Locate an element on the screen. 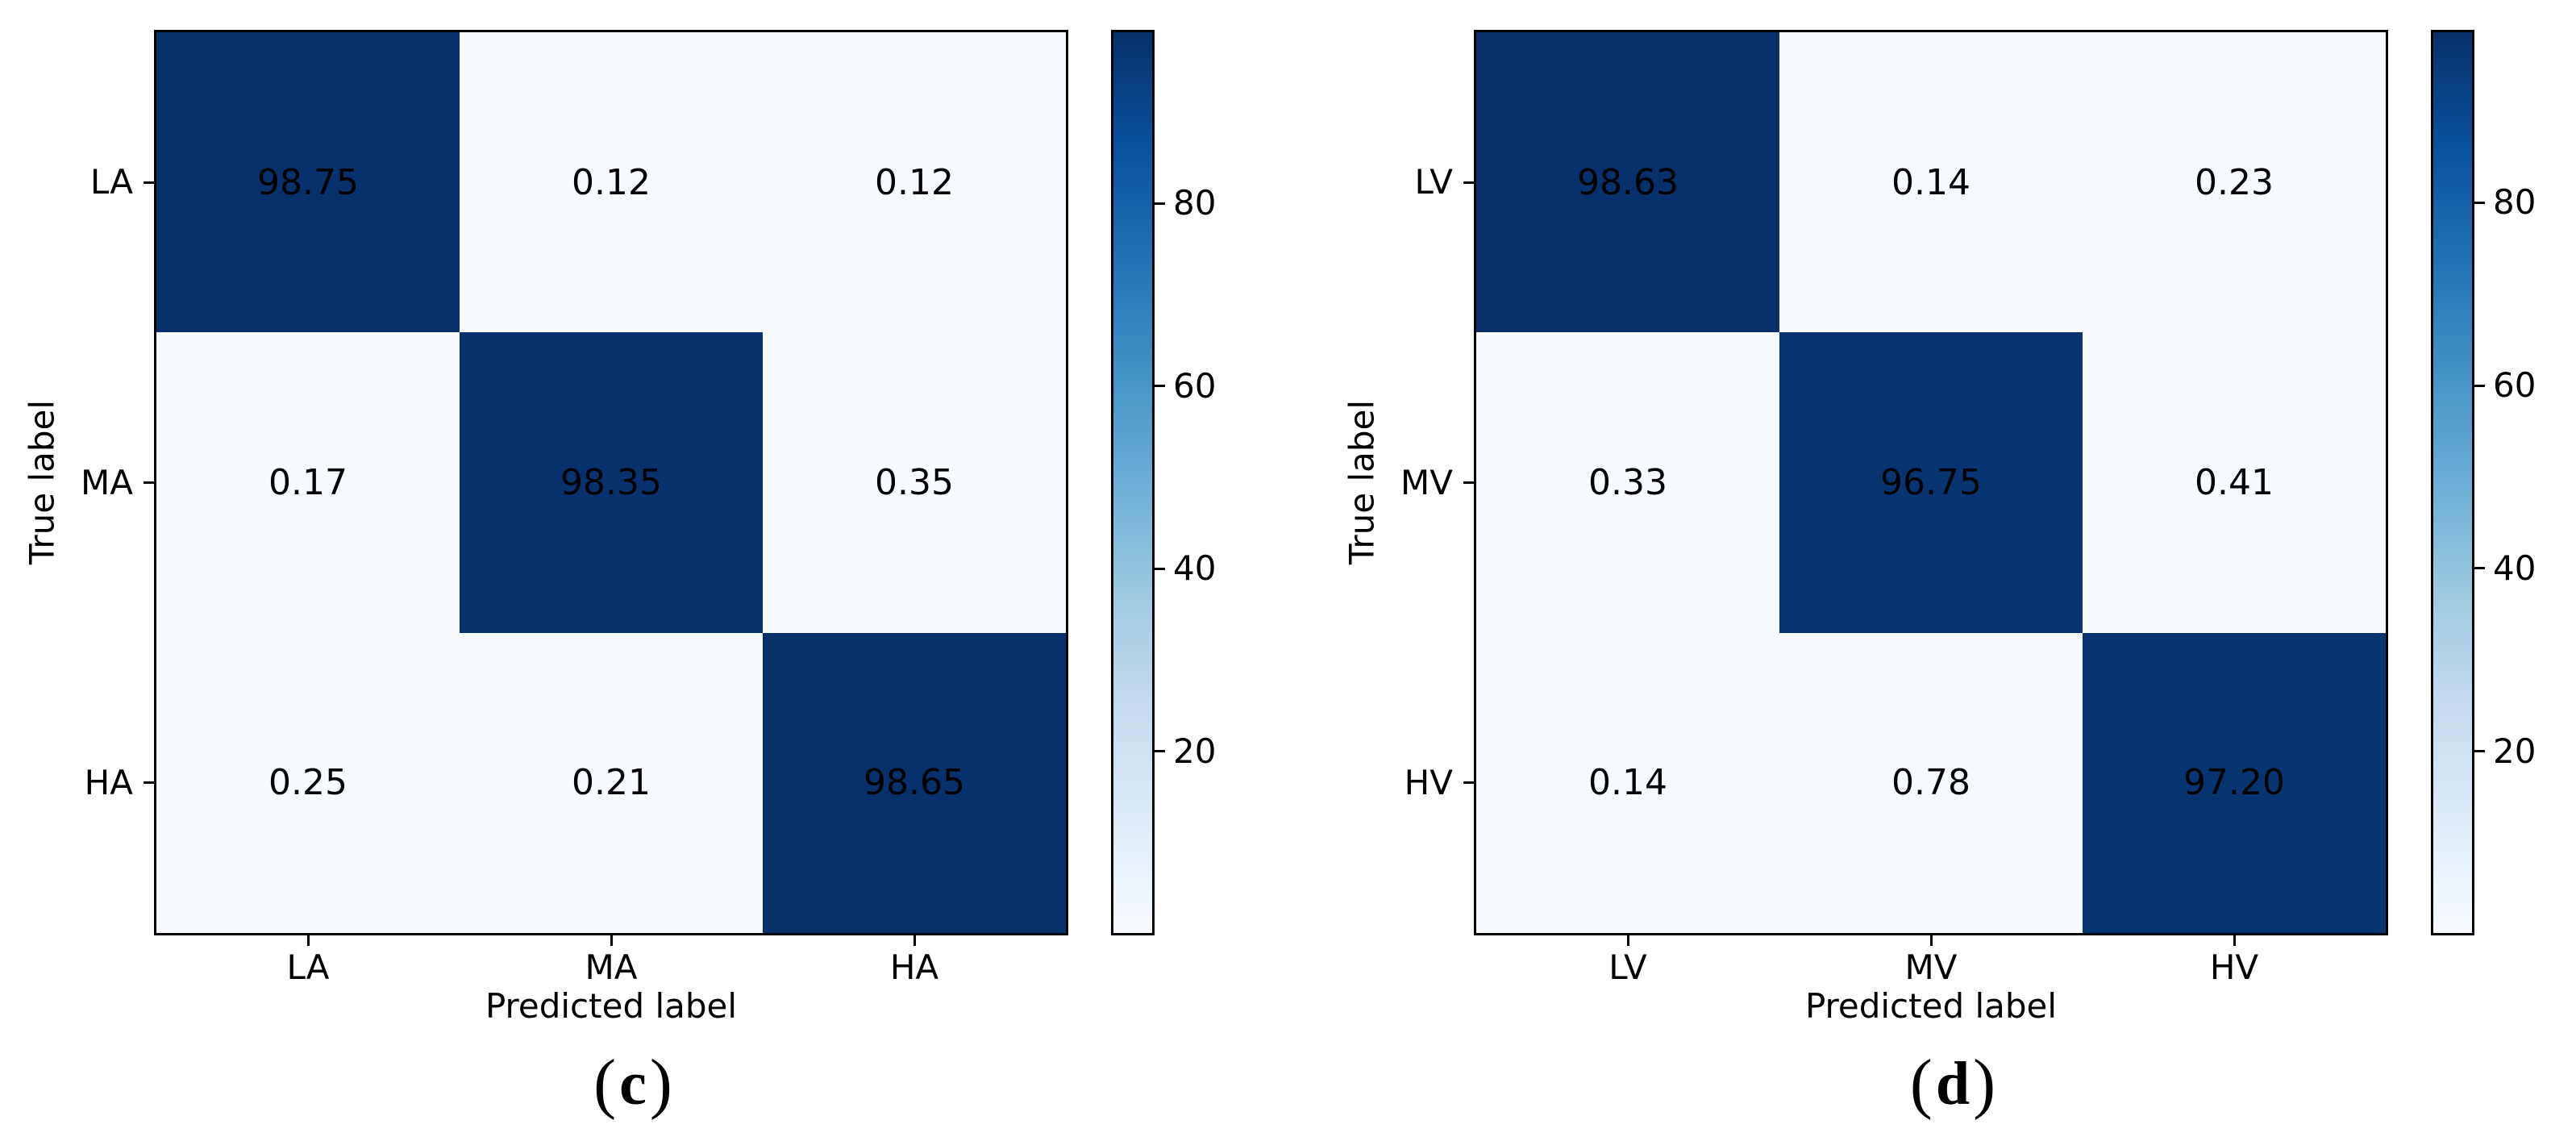 The image size is (2576, 1137). y-tick-label: HV is located at coordinates (1428, 782).